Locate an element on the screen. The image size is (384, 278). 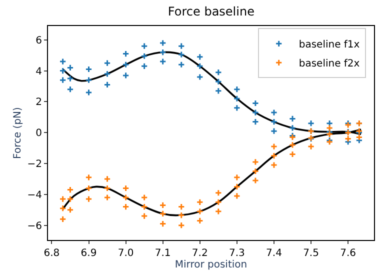
y-axis-title: Force (pN) is located at coordinates (18, 132).